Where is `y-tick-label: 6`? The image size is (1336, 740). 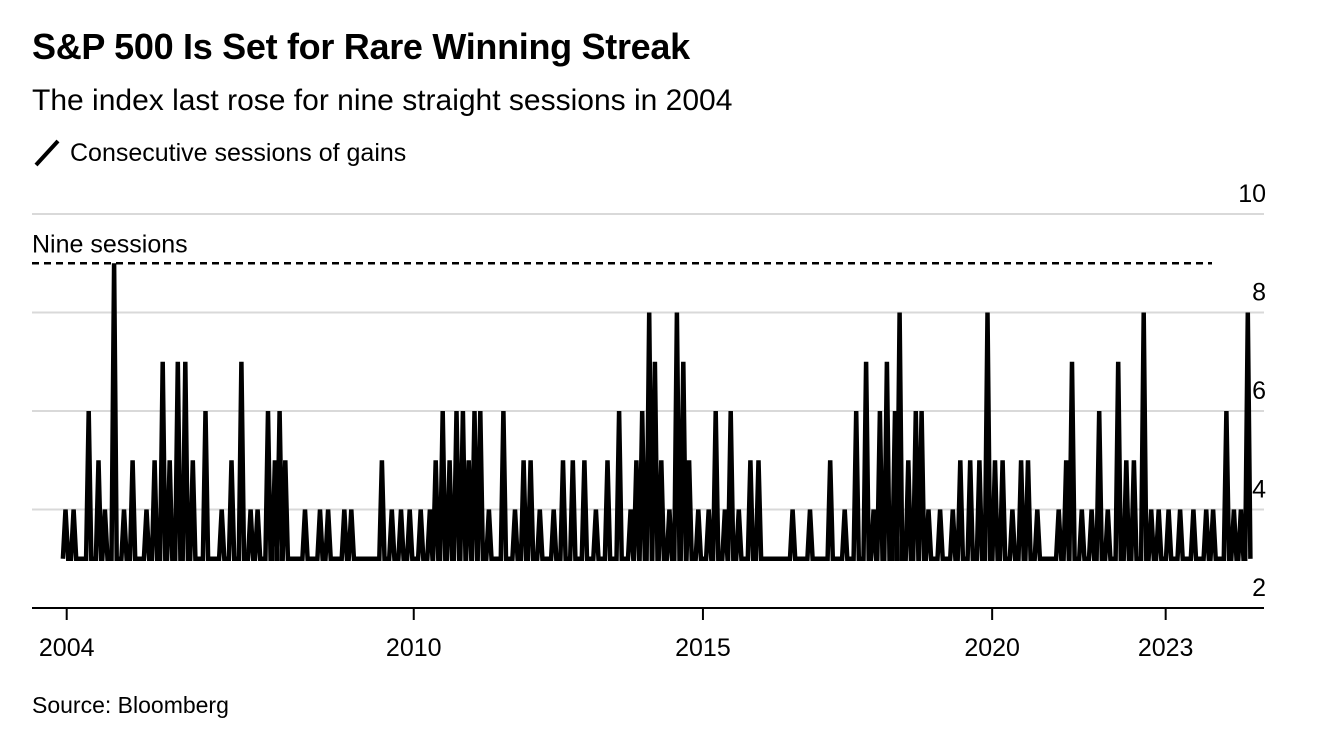 y-tick-label: 6 is located at coordinates (1259, 391).